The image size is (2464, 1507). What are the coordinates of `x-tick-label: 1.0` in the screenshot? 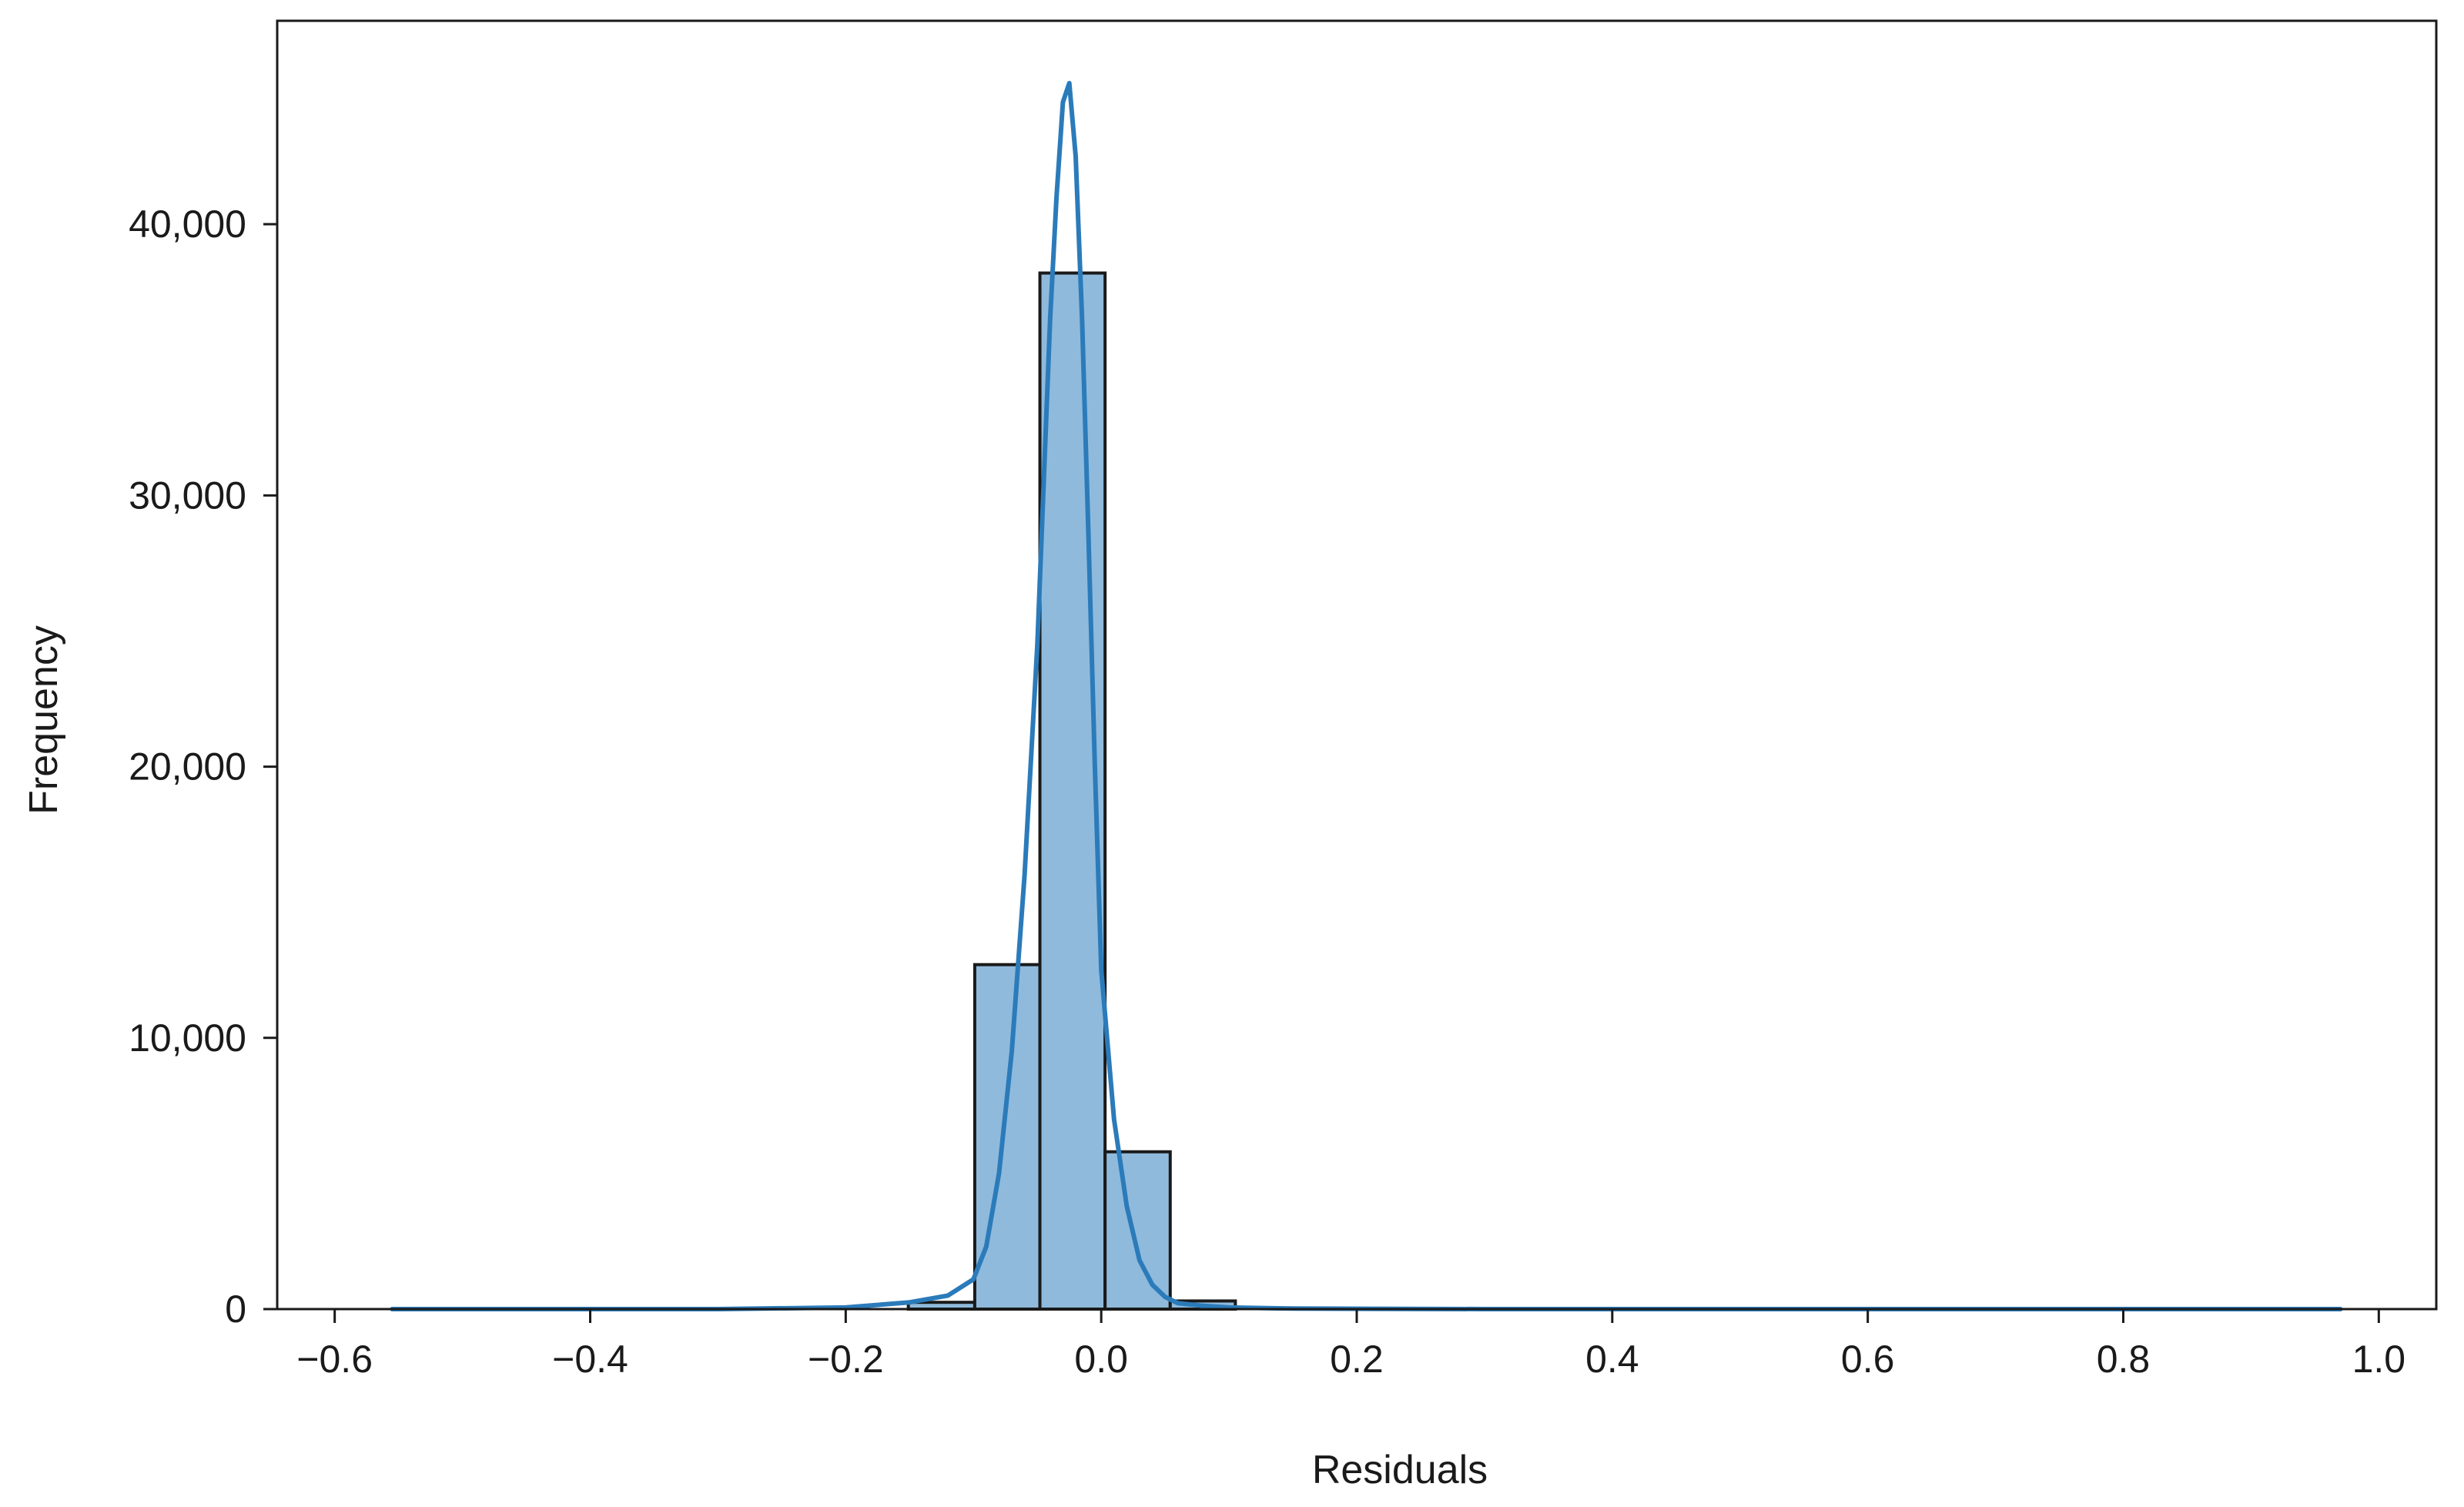 It's located at (2379, 1359).